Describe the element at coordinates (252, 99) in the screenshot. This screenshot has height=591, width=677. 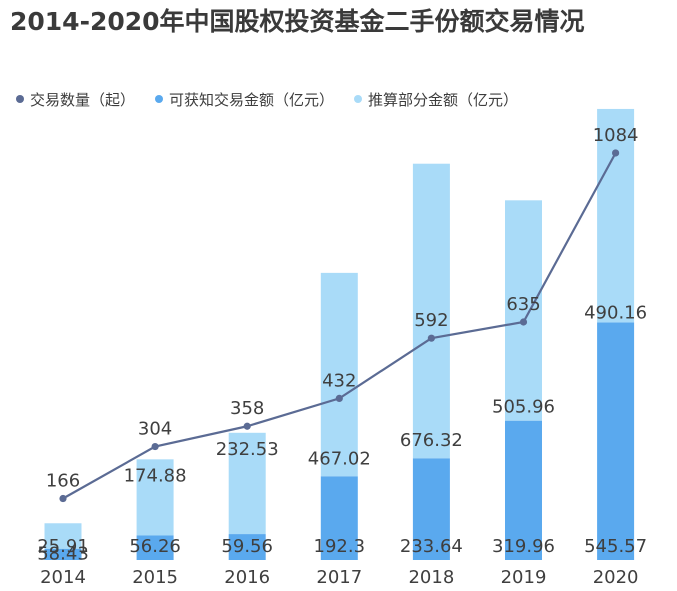
I see `legend-label-known-amount: 可获知交易金额（亿元）` at that location.